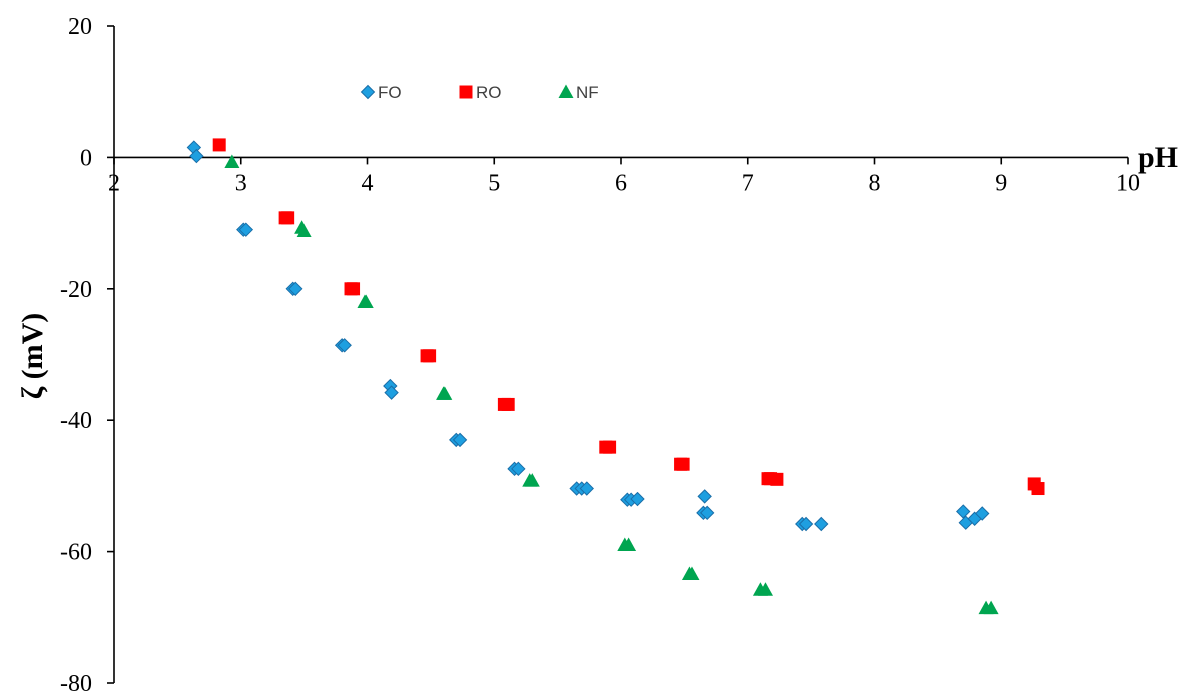  Describe the element at coordinates (466, 92) in the screenshot. I see `ro-legend-marker` at that location.